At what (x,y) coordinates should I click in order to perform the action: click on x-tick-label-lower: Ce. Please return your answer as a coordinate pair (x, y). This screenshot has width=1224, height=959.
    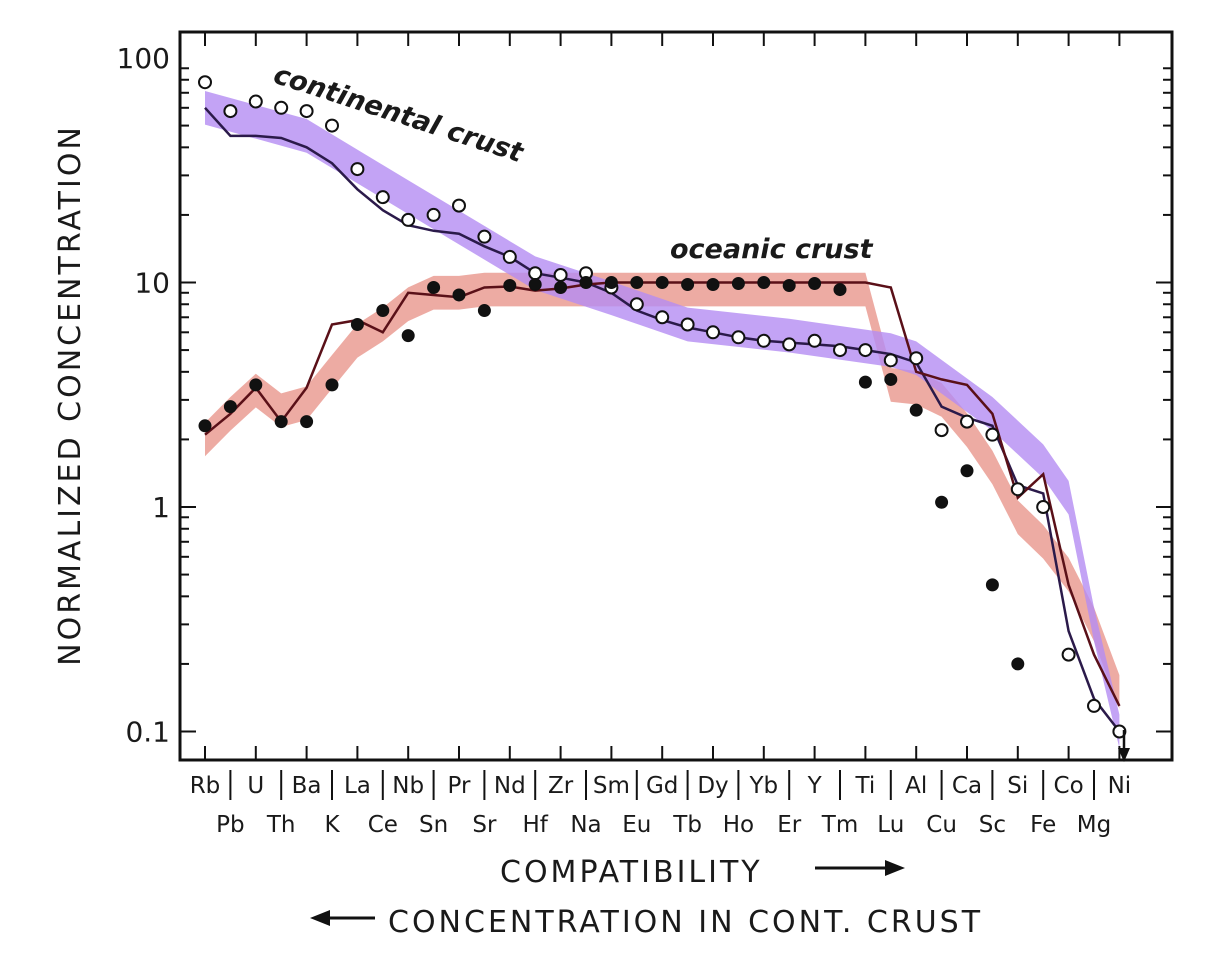
    Looking at the image, I should click on (383, 825).